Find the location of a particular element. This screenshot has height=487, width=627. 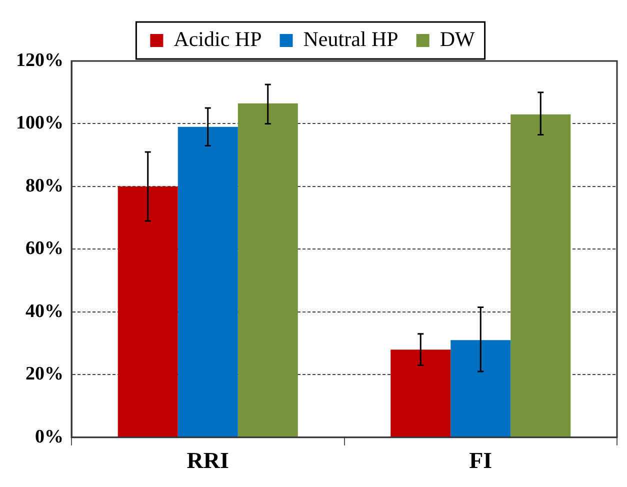

legend-label: Neutral HP is located at coordinates (350, 39).